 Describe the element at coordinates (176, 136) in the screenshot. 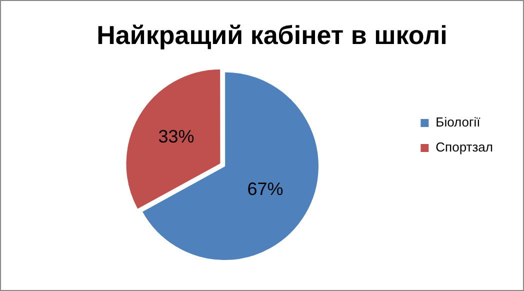

I see `data-label: 33%` at that location.